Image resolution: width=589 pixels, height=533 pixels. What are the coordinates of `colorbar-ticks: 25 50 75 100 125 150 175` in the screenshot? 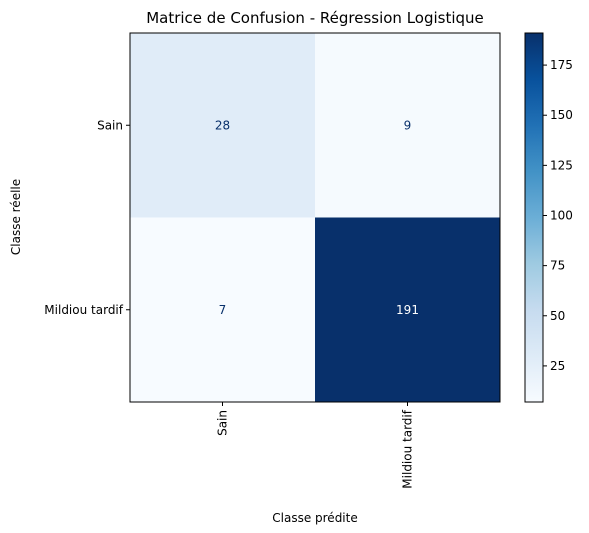 It's located at (558, 215).